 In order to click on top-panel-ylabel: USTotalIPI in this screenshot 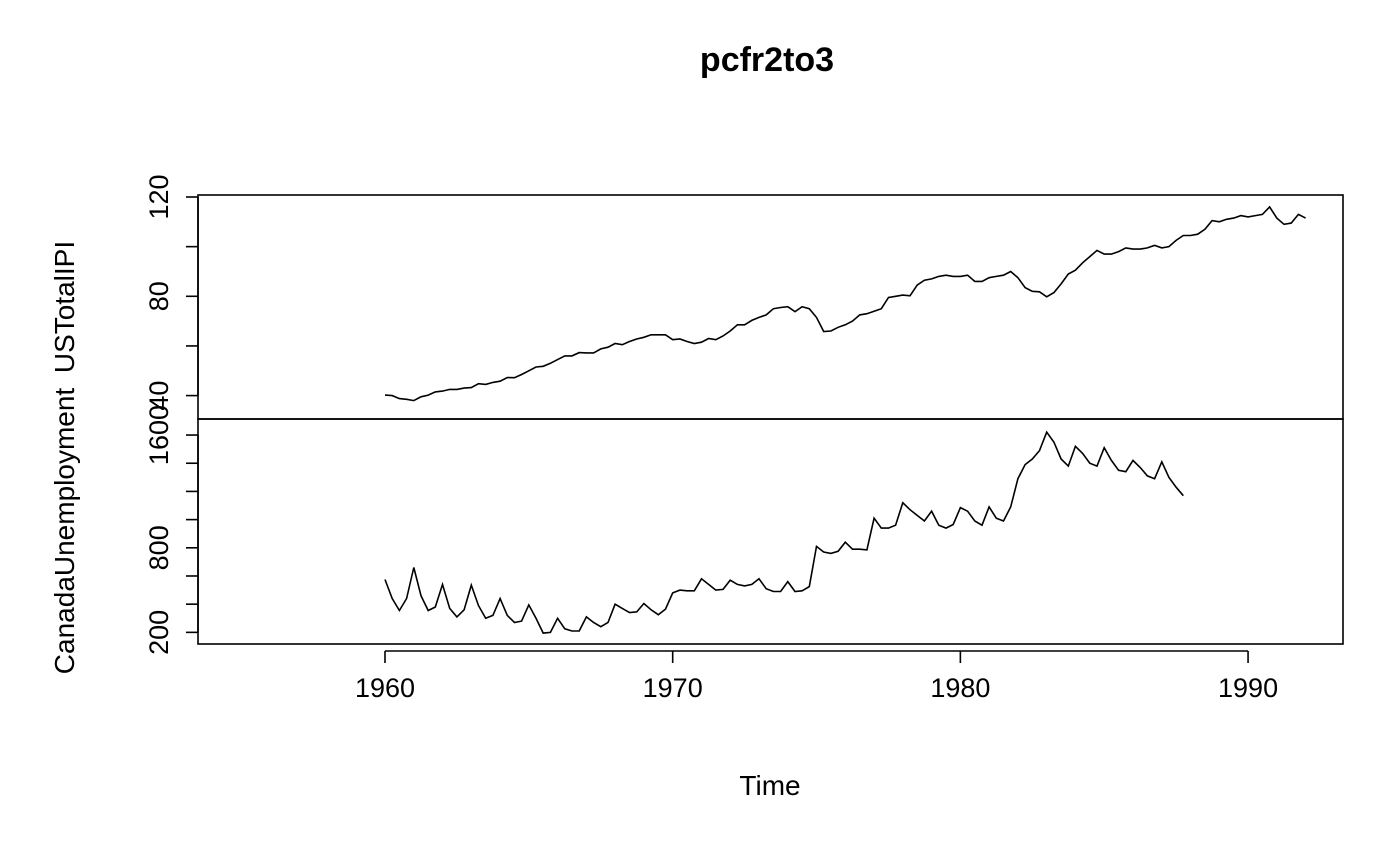, I will do `click(64, 307)`.